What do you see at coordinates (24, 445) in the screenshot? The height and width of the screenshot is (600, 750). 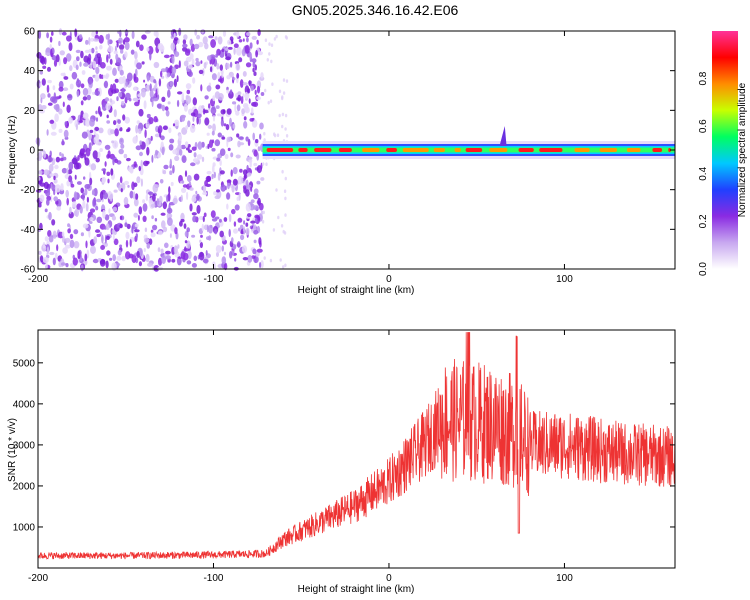 I see `y-tick-label: 3000` at bounding box center [24, 445].